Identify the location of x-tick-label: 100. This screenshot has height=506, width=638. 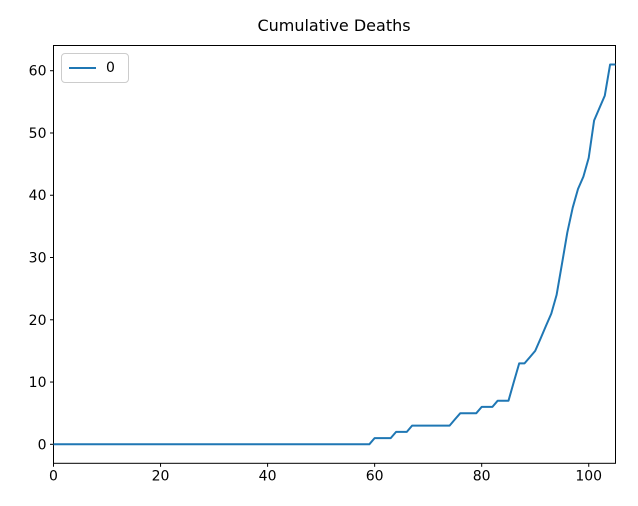
(588, 476).